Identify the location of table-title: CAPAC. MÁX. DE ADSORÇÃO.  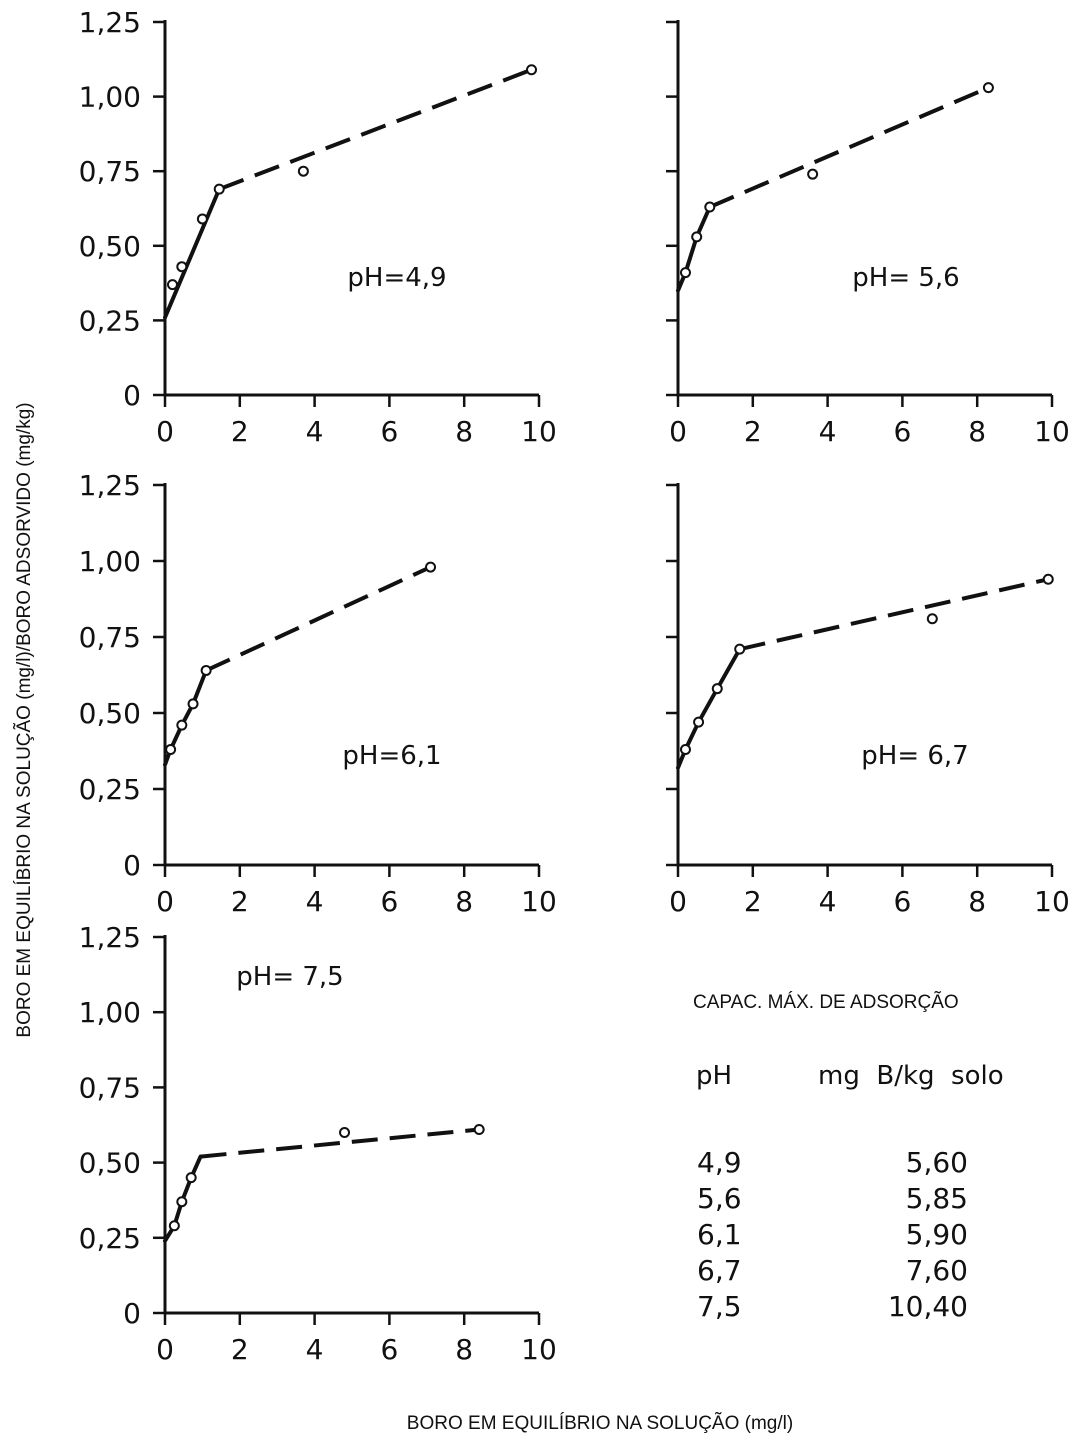
(826, 1002).